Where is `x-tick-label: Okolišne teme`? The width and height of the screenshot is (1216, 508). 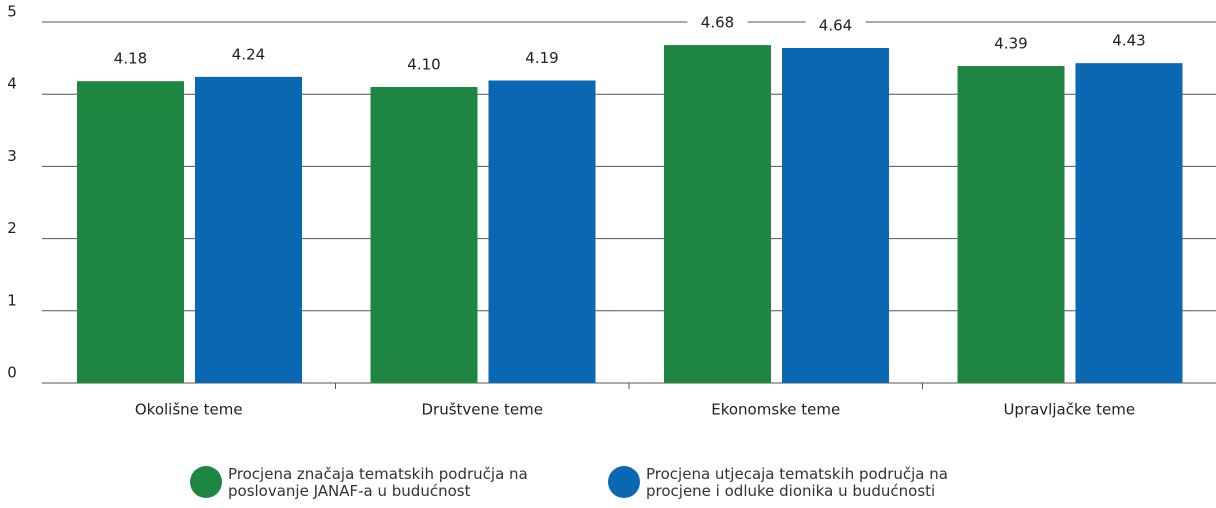 x-tick-label: Okolišne teme is located at coordinates (189, 410).